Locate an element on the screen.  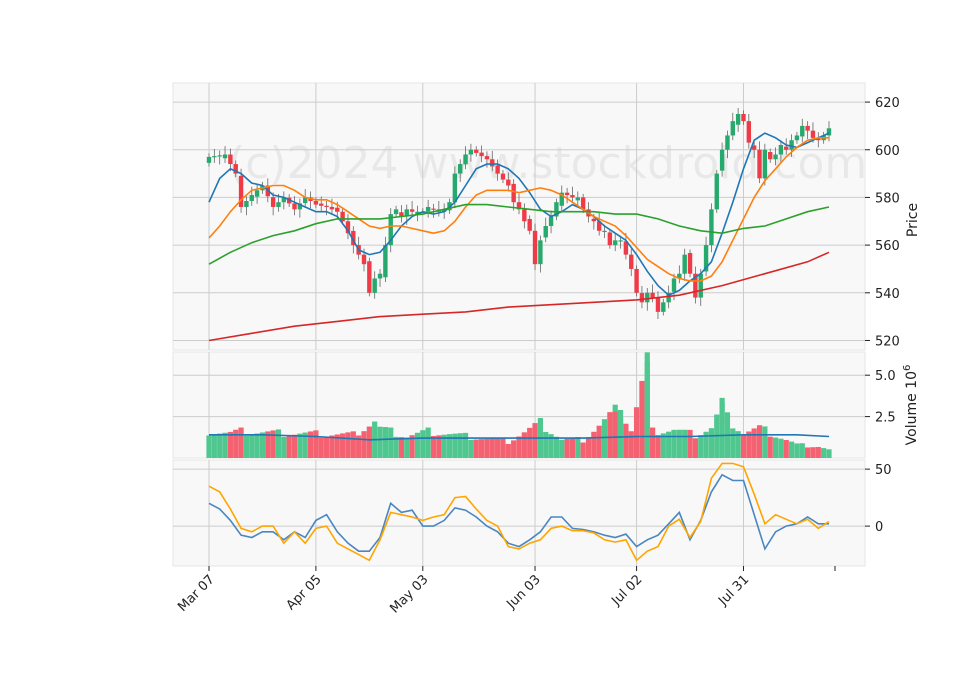
price-tick-label: 580 is located at coordinates (887, 198).